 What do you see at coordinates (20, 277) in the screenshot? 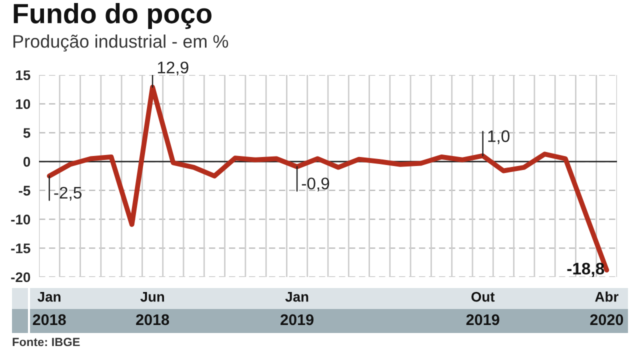
I see `y-tick-label: -20` at bounding box center [20, 277].